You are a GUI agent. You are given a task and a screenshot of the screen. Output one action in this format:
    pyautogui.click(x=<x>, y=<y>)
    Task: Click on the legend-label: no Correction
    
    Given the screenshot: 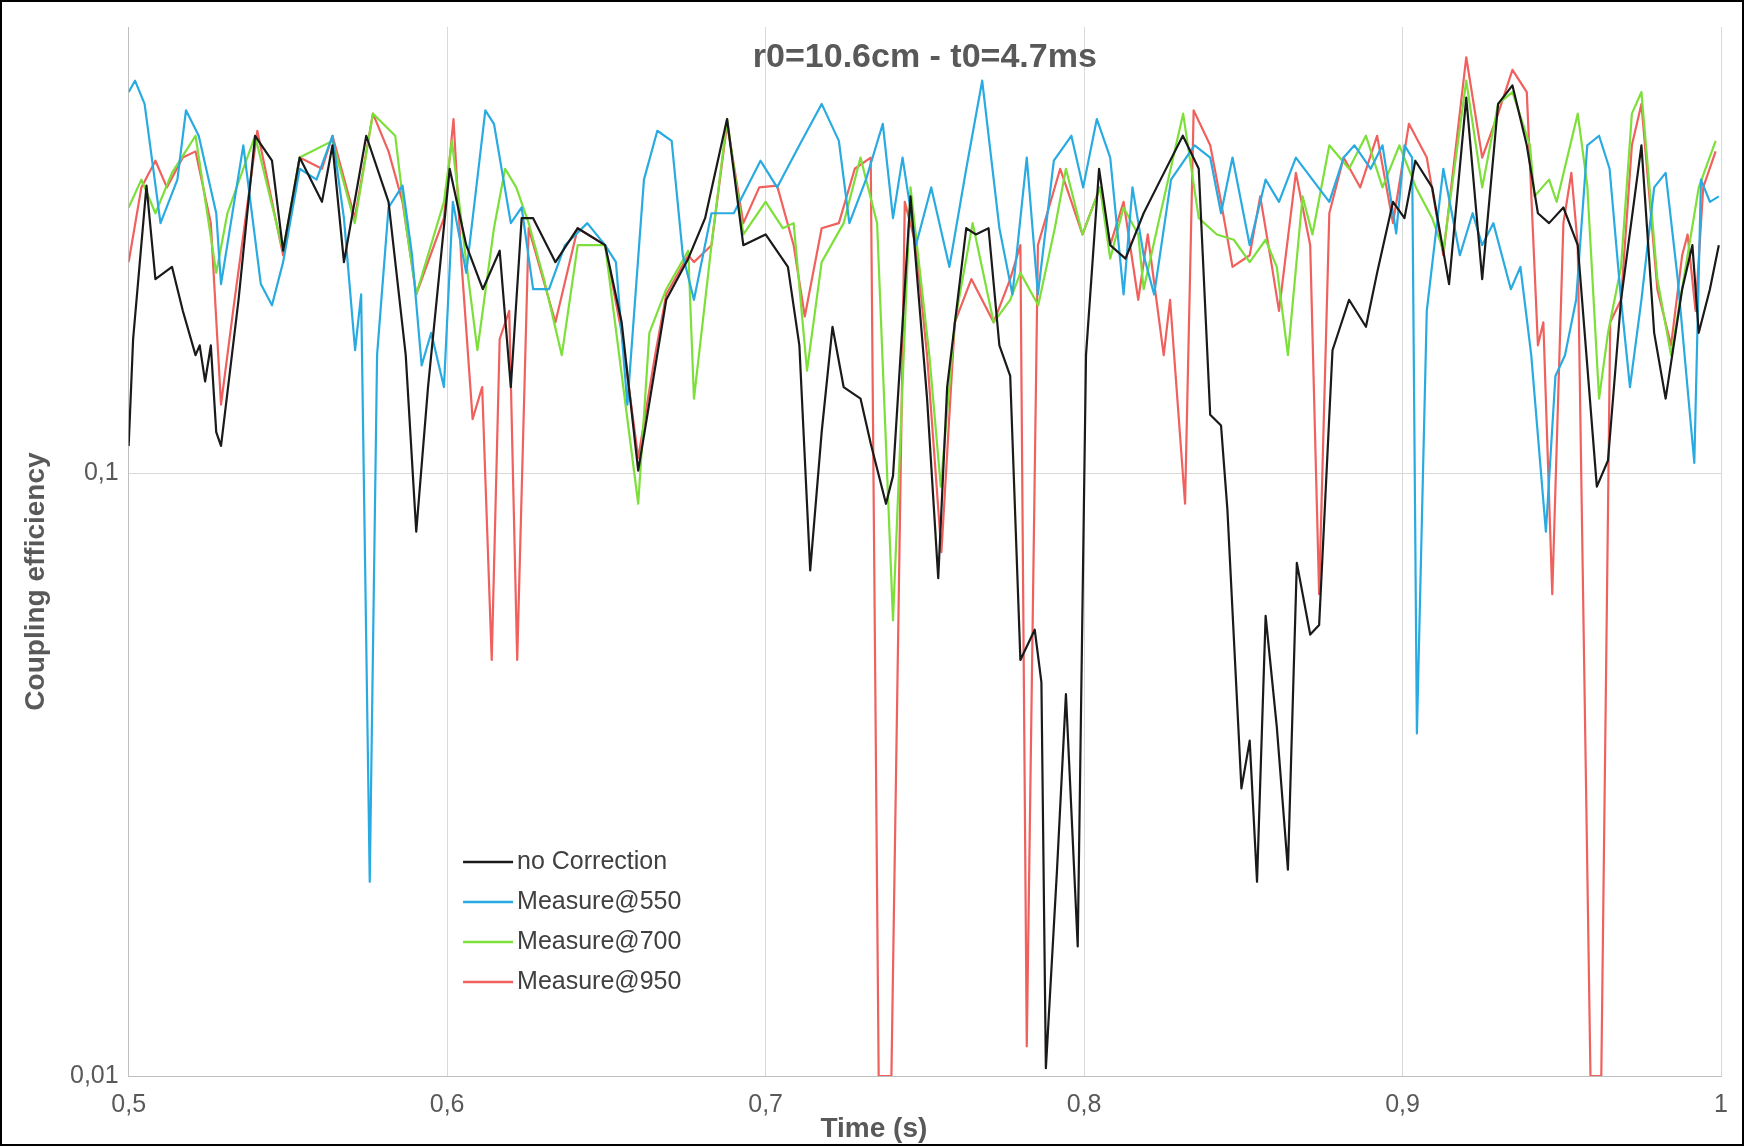 What is the action you would take?
    pyautogui.click(x=592, y=859)
    